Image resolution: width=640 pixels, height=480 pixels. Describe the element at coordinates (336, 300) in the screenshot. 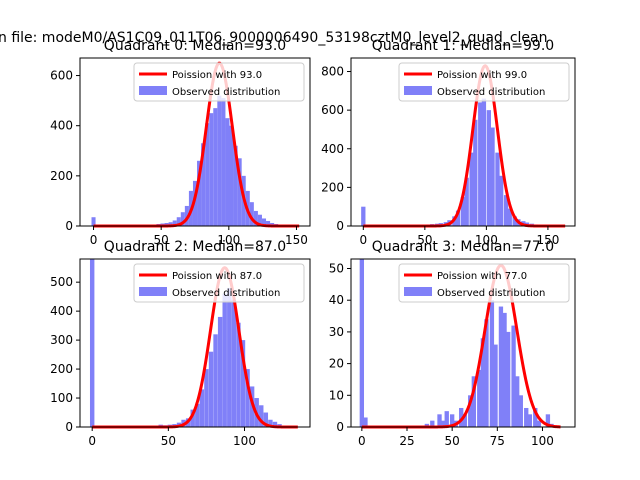

I see `y-tick-label: 40` at that location.